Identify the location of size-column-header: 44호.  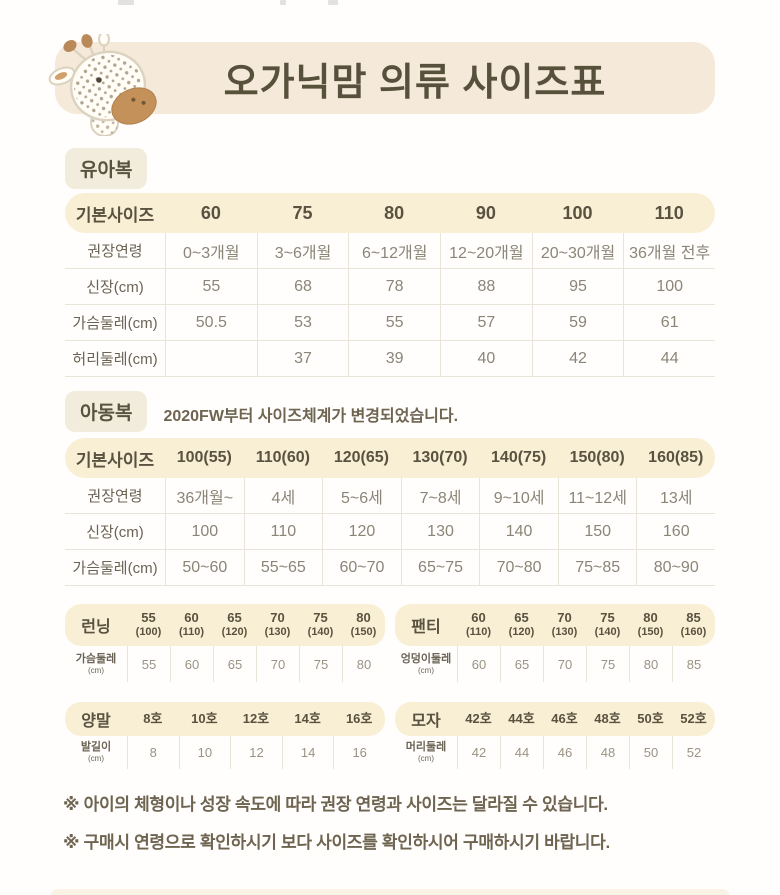
(521, 718).